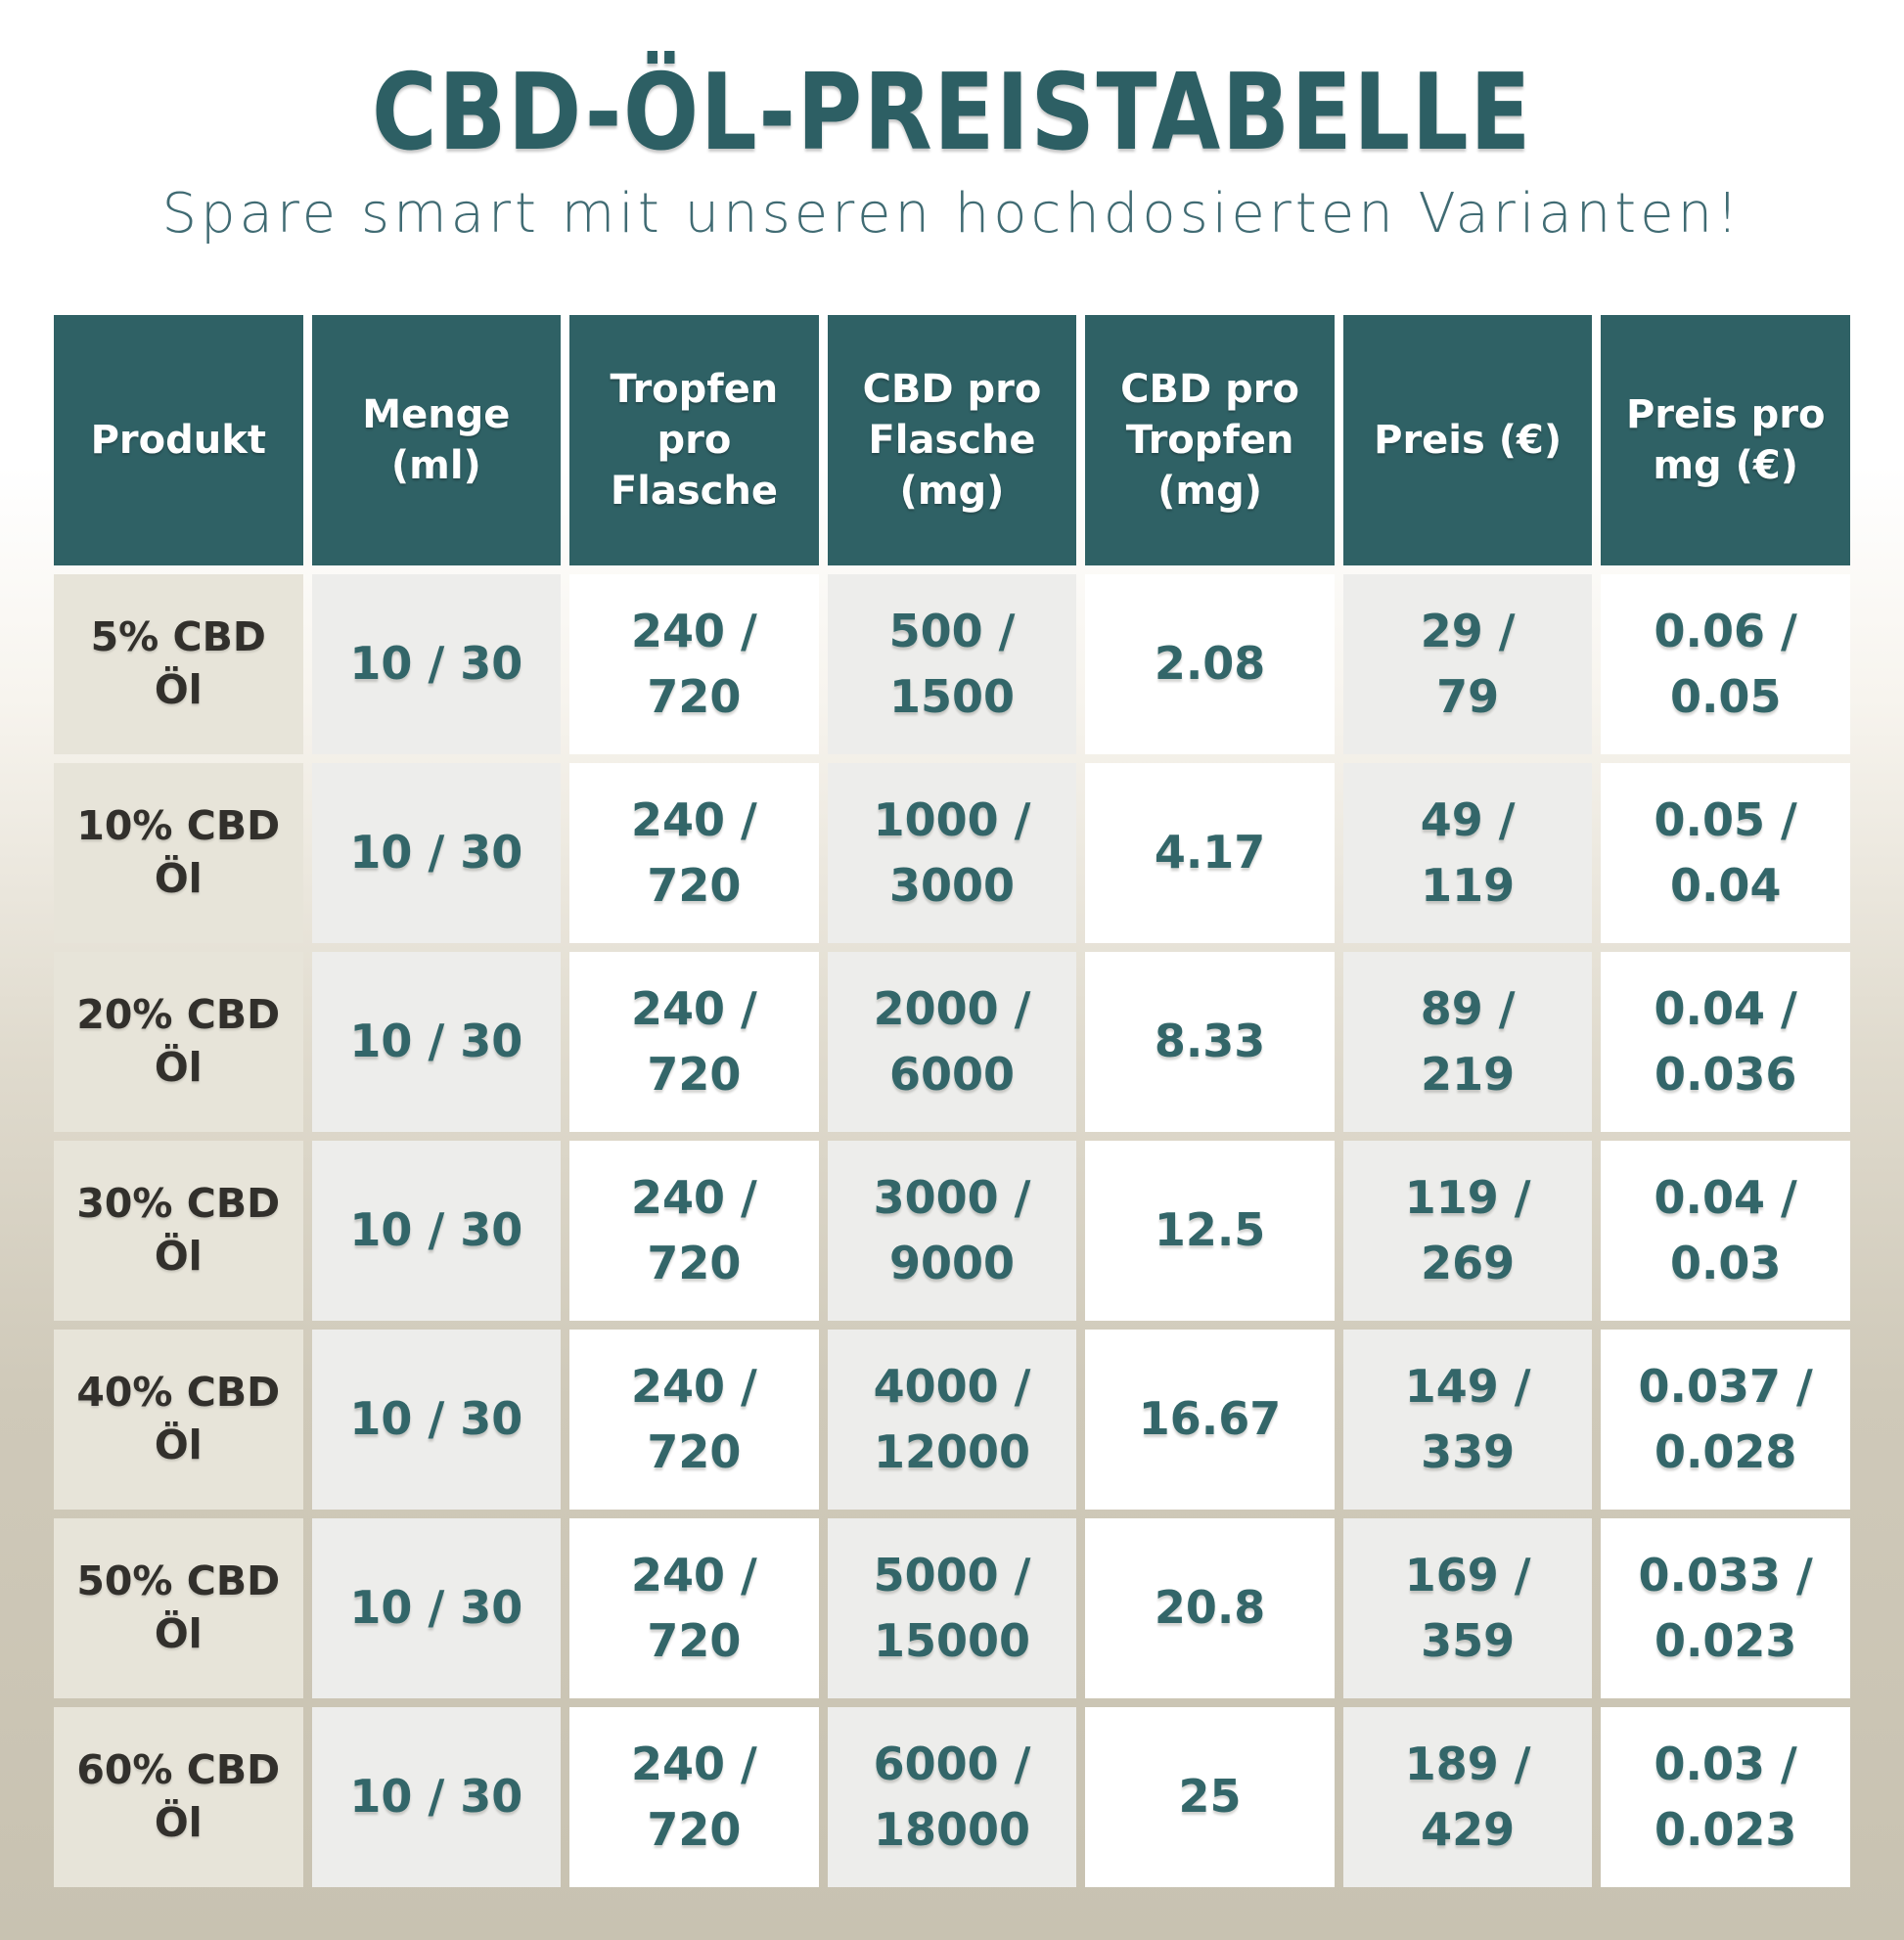  Describe the element at coordinates (952, 439) in the screenshot. I see `column-header-3: CBD pro Flasche (mg)` at that location.